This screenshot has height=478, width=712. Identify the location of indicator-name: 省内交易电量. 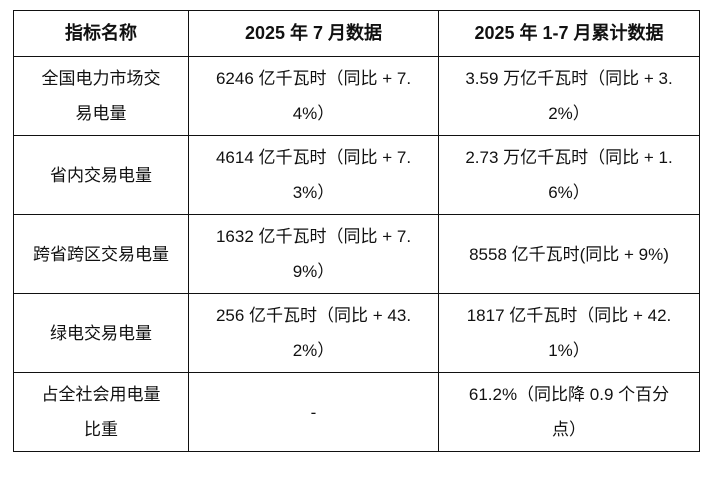
(101, 175).